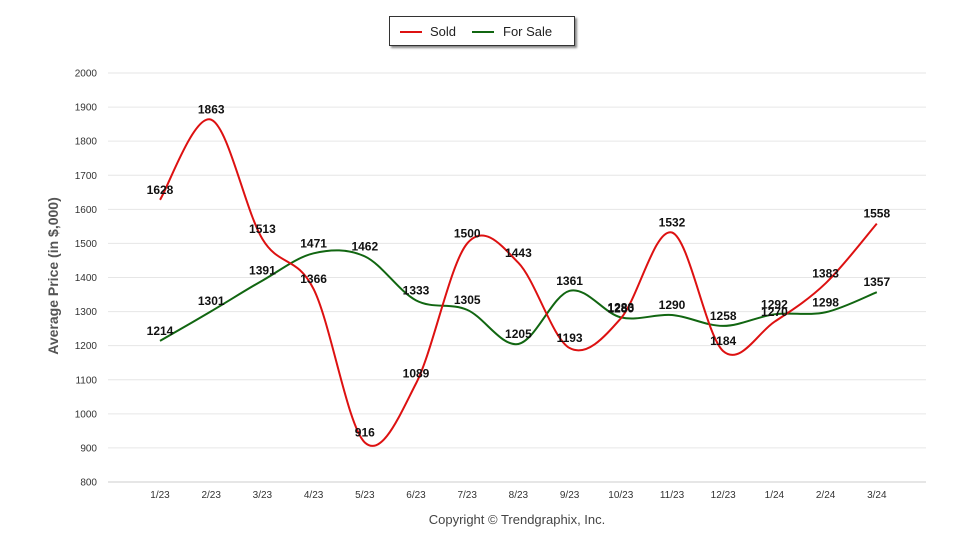  I want to click on data-label-for-sale: 1361, so click(569, 281).